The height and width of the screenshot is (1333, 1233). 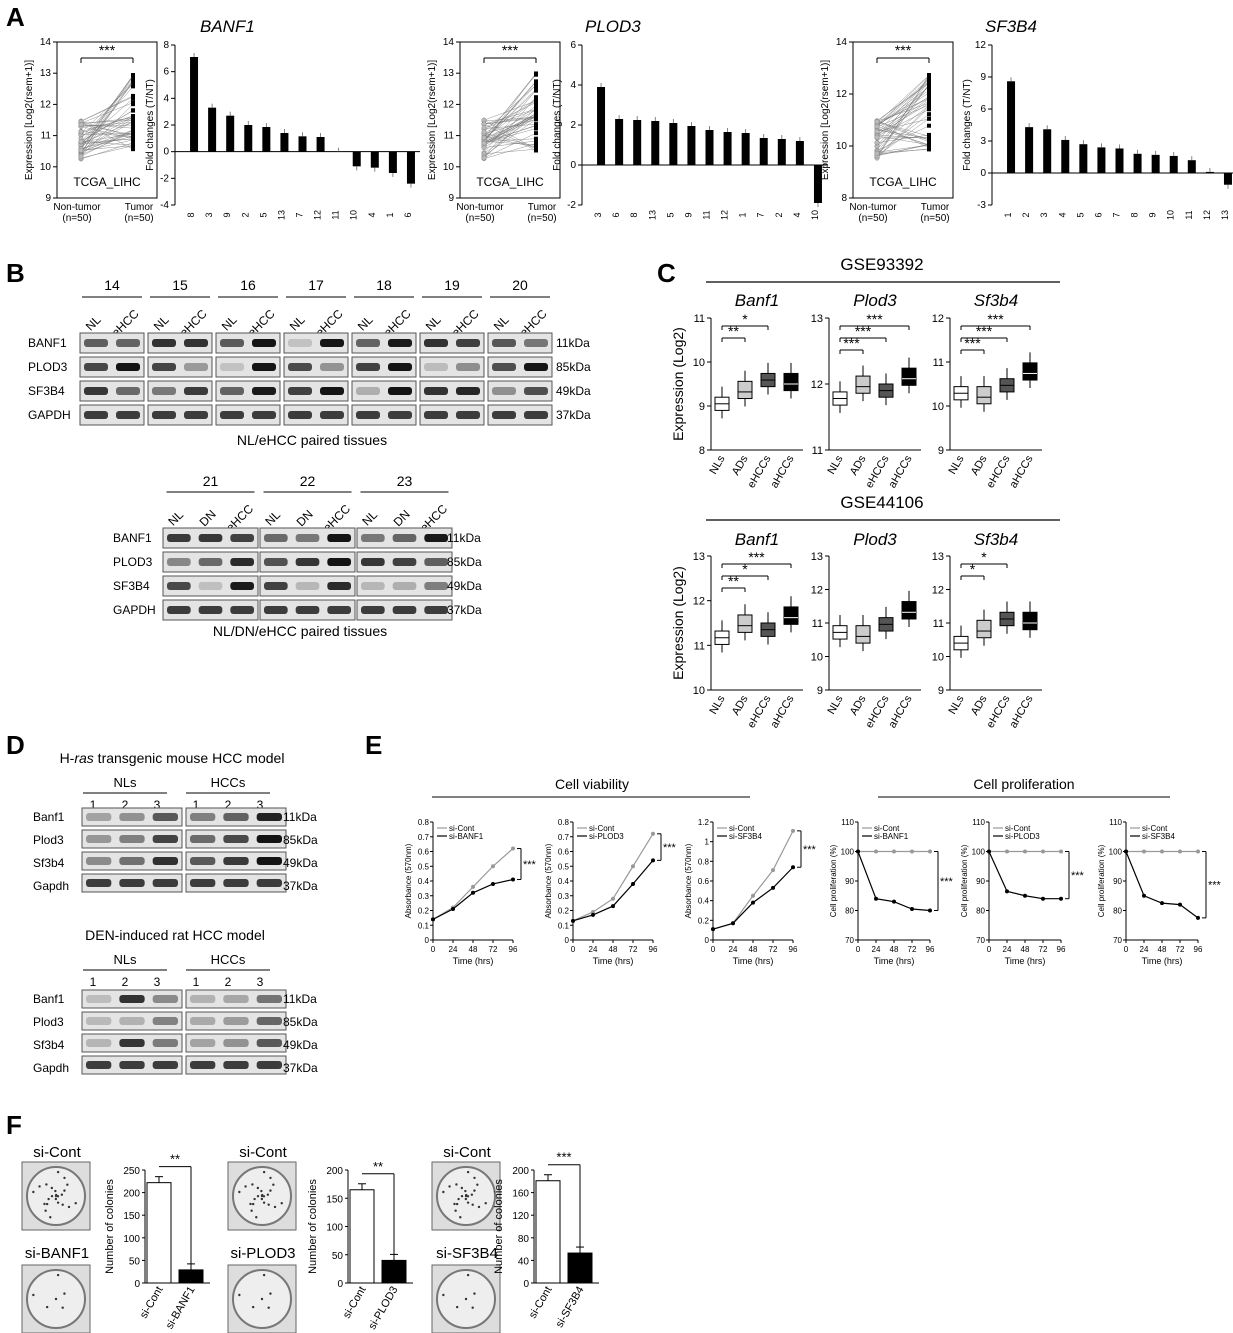 I want to click on y-tick-label: 13, so click(x=46, y=73).